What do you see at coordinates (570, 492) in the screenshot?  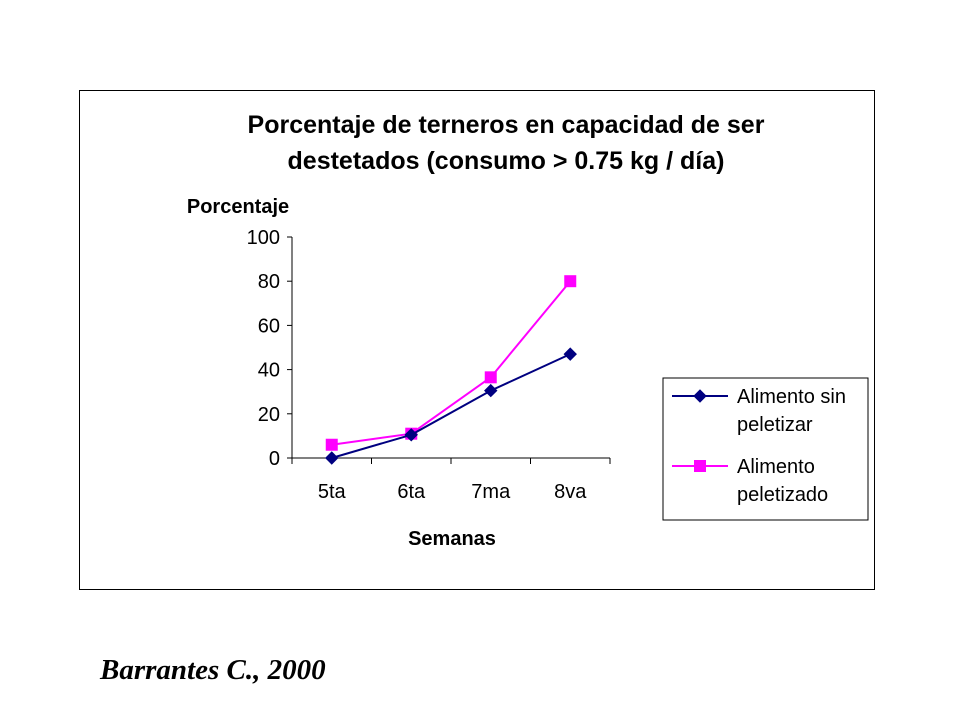 I see `x-tick-label: 8va` at bounding box center [570, 492].